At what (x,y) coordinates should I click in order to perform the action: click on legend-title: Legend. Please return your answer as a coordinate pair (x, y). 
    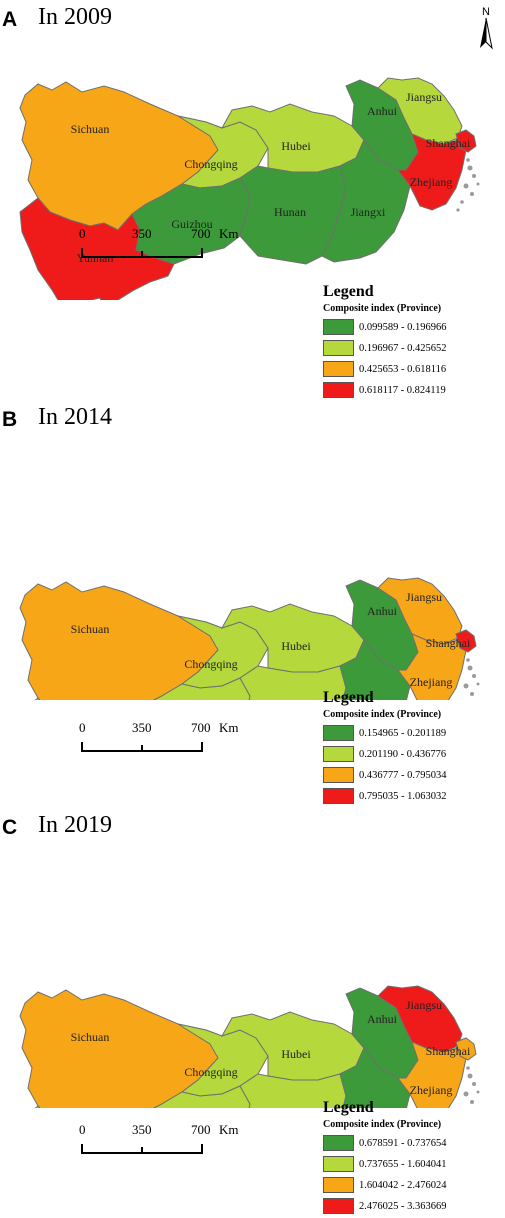
    Looking at the image, I should click on (348, 291).